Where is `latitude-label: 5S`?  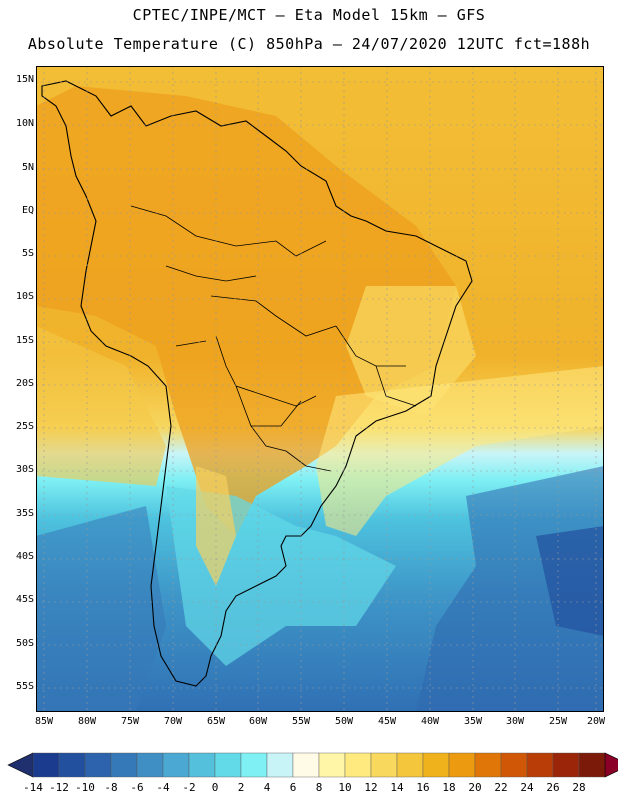 latitude-label: 5S is located at coordinates (27, 253).